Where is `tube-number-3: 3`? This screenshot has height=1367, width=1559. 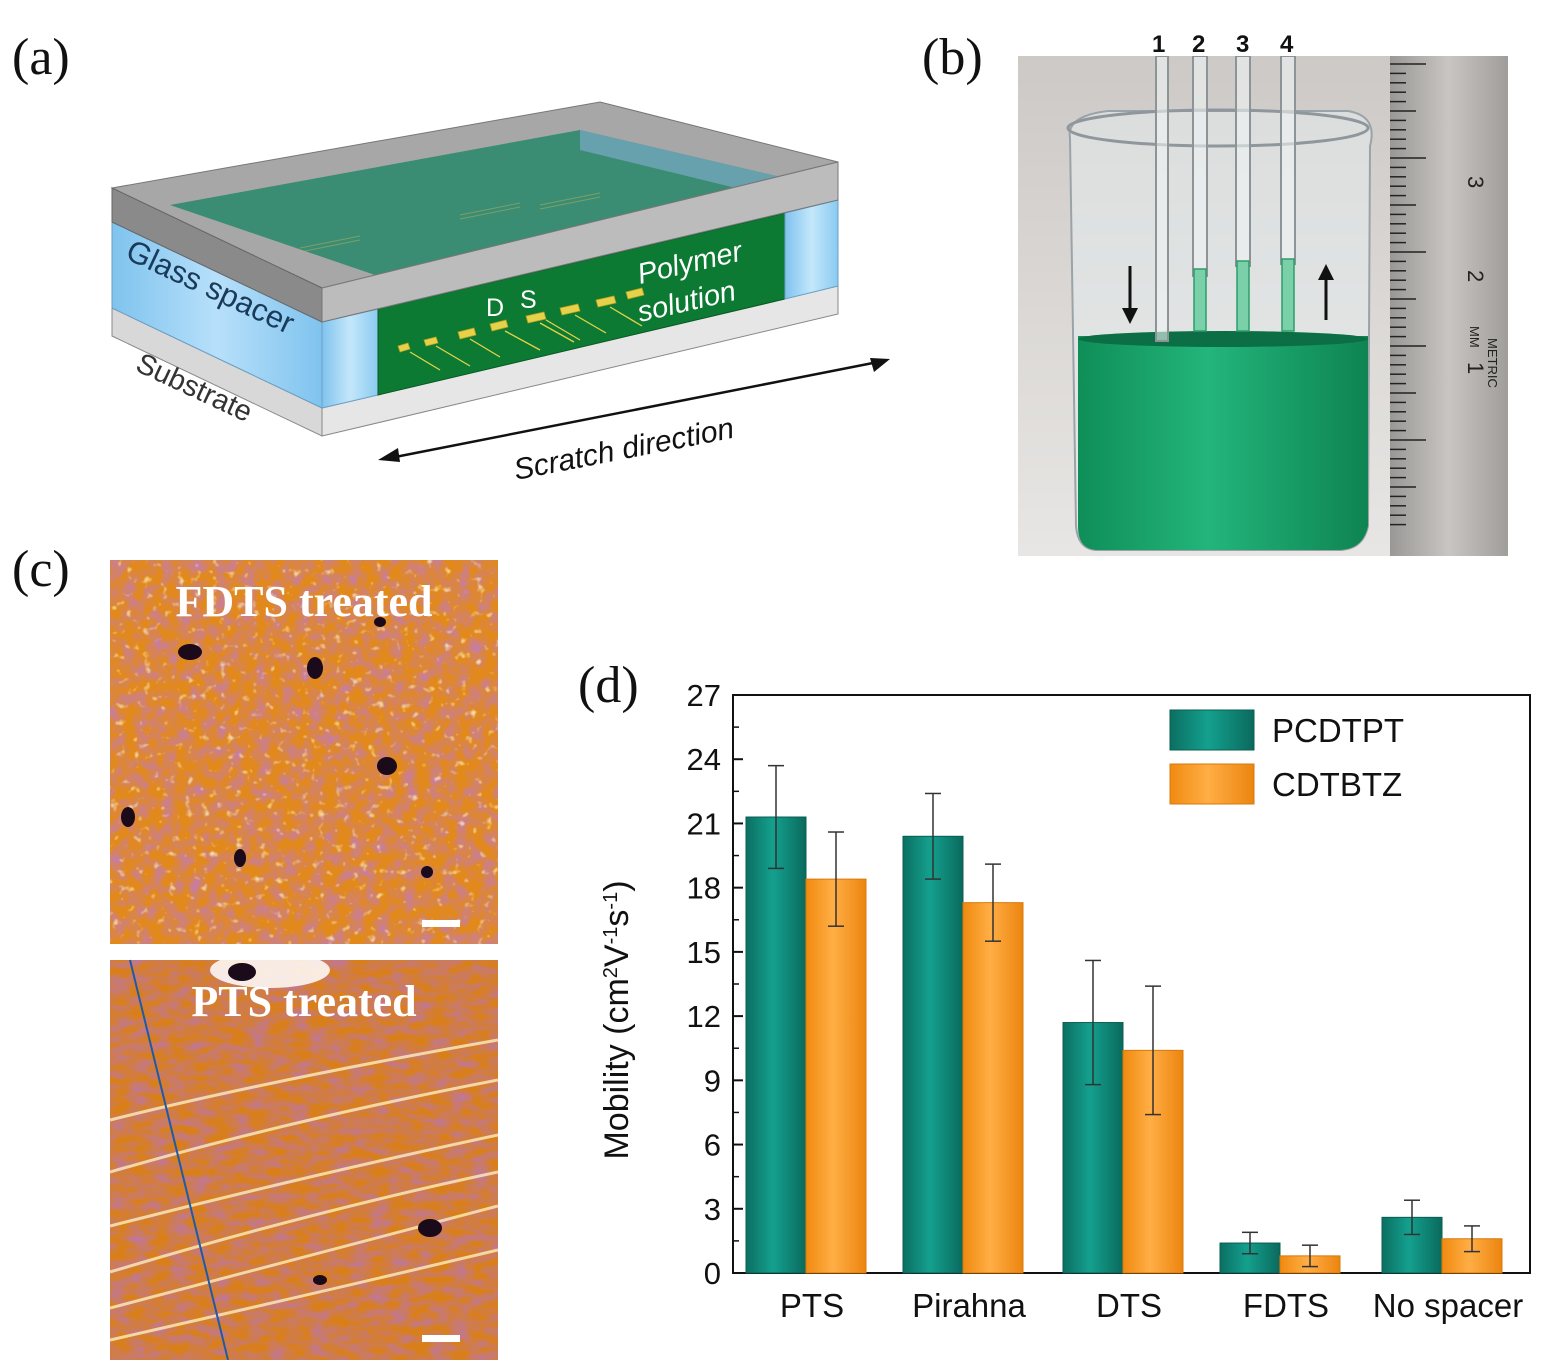 tube-number-3: 3 is located at coordinates (1242, 44).